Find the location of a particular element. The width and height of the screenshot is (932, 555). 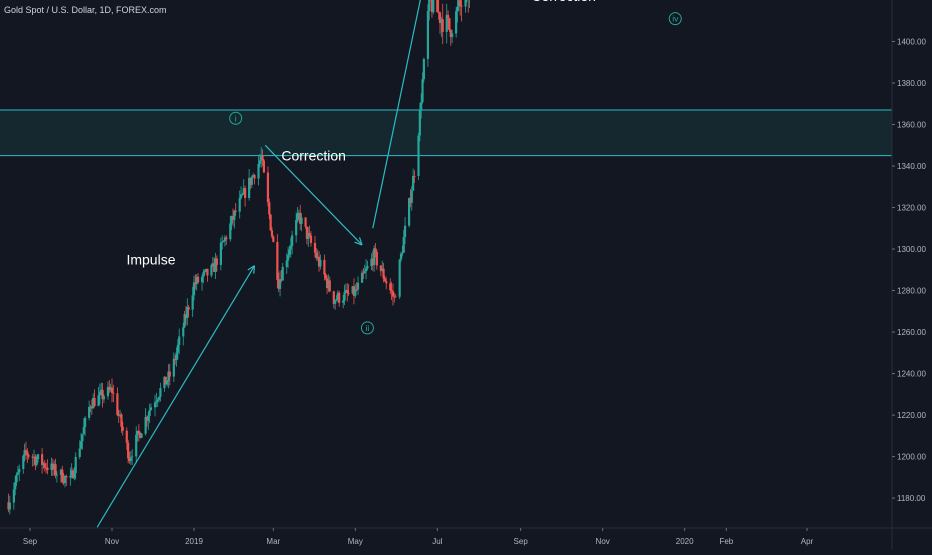

y-tick-label: 1360.00 is located at coordinates (911, 125).